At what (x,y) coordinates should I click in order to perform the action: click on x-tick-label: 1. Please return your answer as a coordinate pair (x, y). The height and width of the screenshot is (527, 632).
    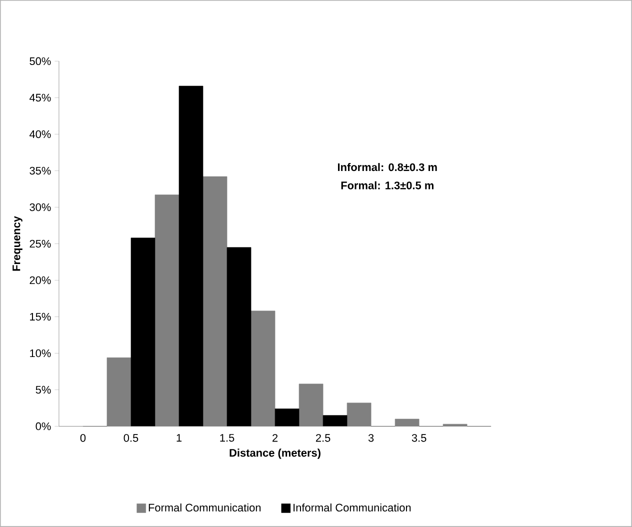
    Looking at the image, I should click on (179, 438).